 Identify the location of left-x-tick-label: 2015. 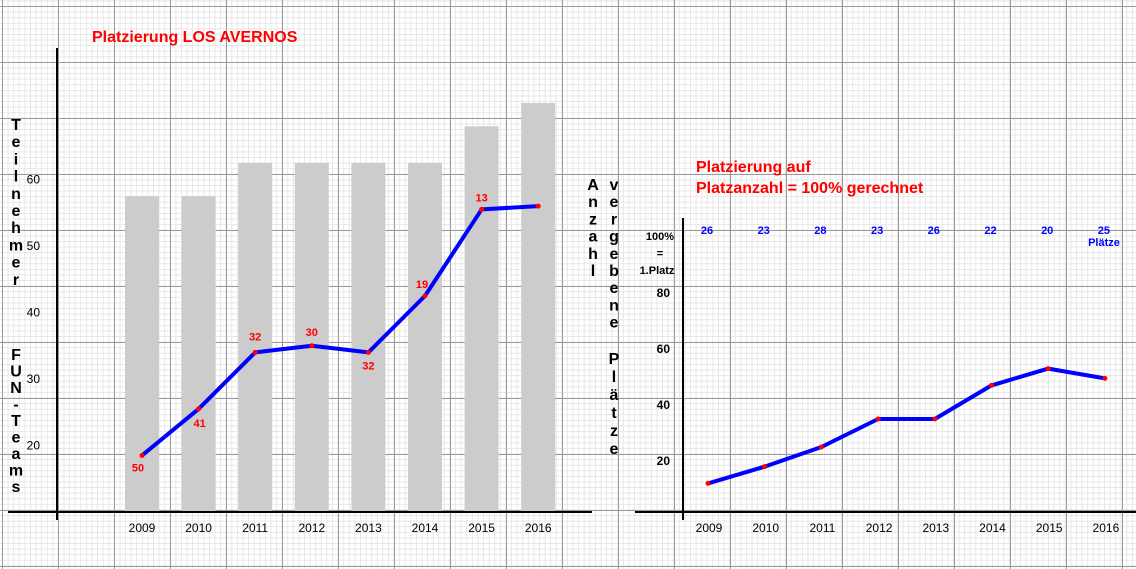
(481, 528).